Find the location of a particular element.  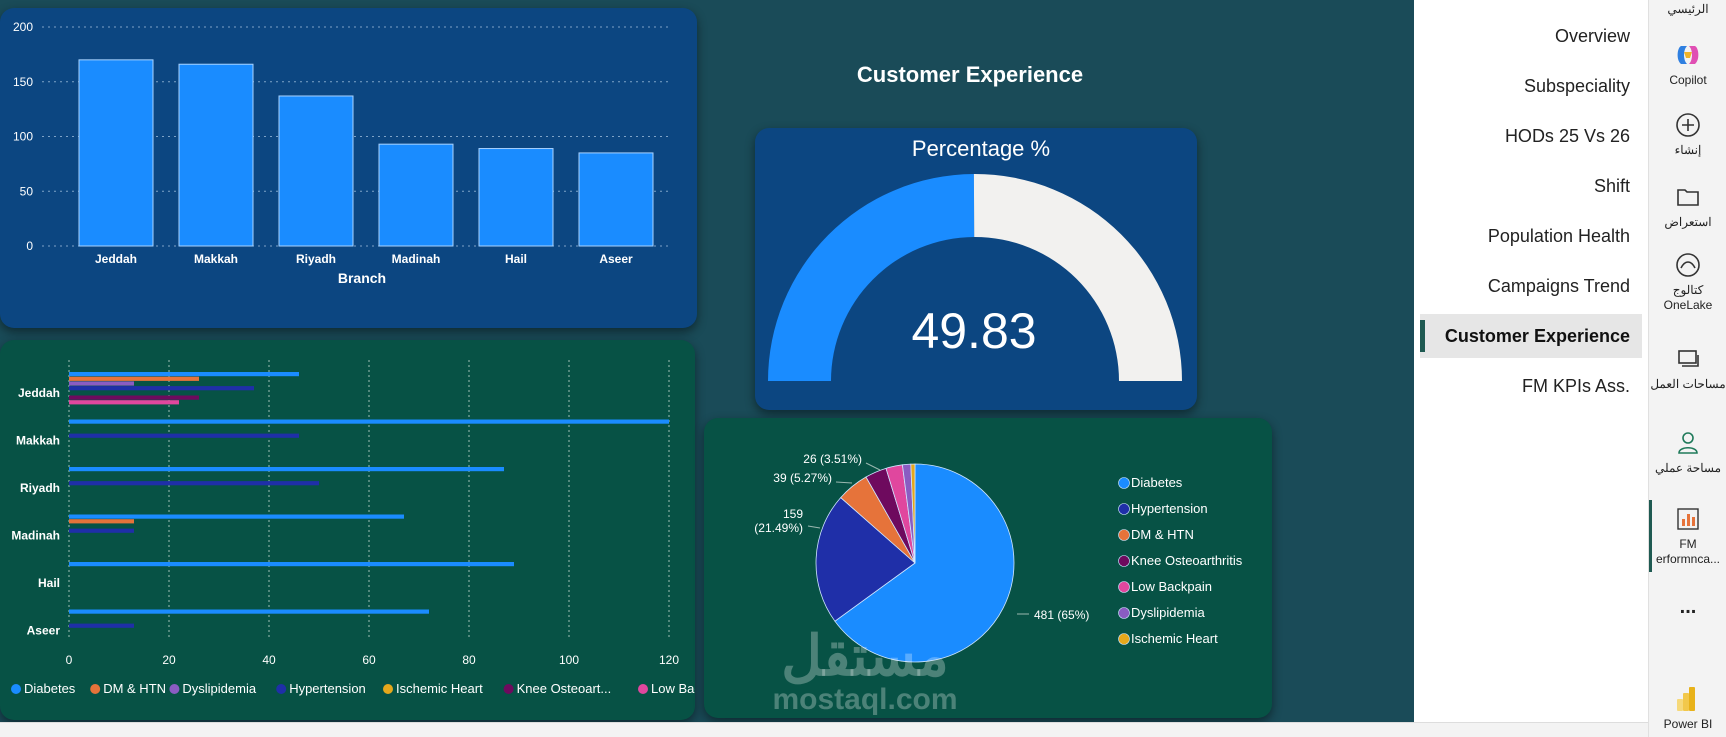

plus-circle-icon is located at coordinates (1688, 125).